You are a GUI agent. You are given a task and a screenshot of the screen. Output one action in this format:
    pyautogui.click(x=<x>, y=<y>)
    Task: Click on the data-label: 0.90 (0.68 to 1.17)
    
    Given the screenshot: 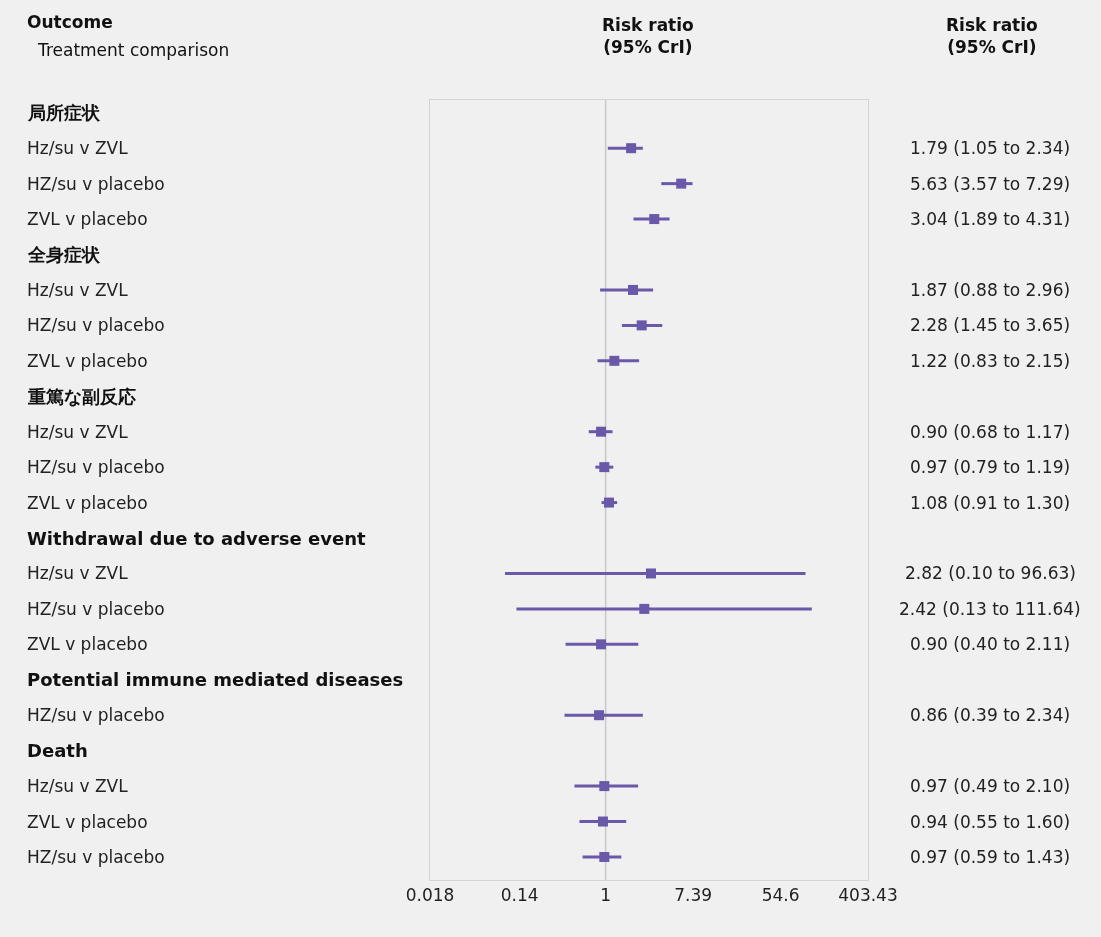 What is the action you would take?
    pyautogui.click(x=990, y=432)
    